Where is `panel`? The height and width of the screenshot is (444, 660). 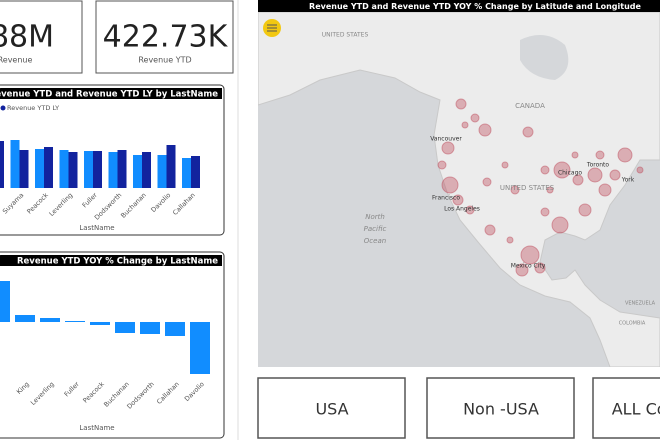
panel is located at coordinates (112, 345).